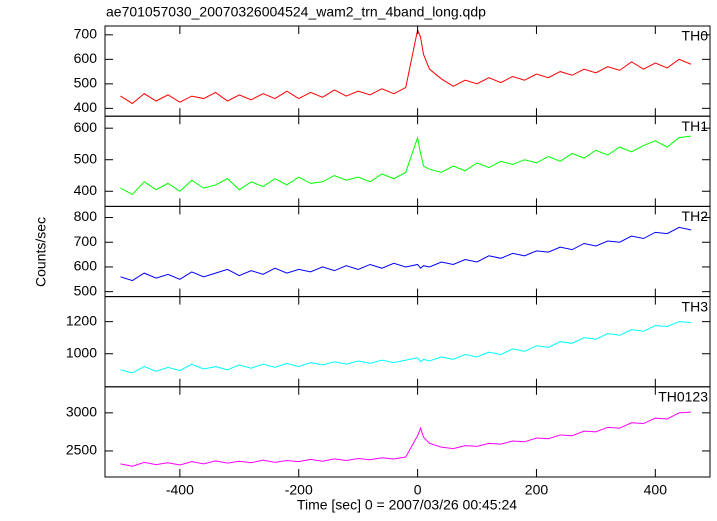 The height and width of the screenshot is (521, 717). Describe the element at coordinates (81, 352) in the screenshot. I see `y-tick-label: 1000` at that location.